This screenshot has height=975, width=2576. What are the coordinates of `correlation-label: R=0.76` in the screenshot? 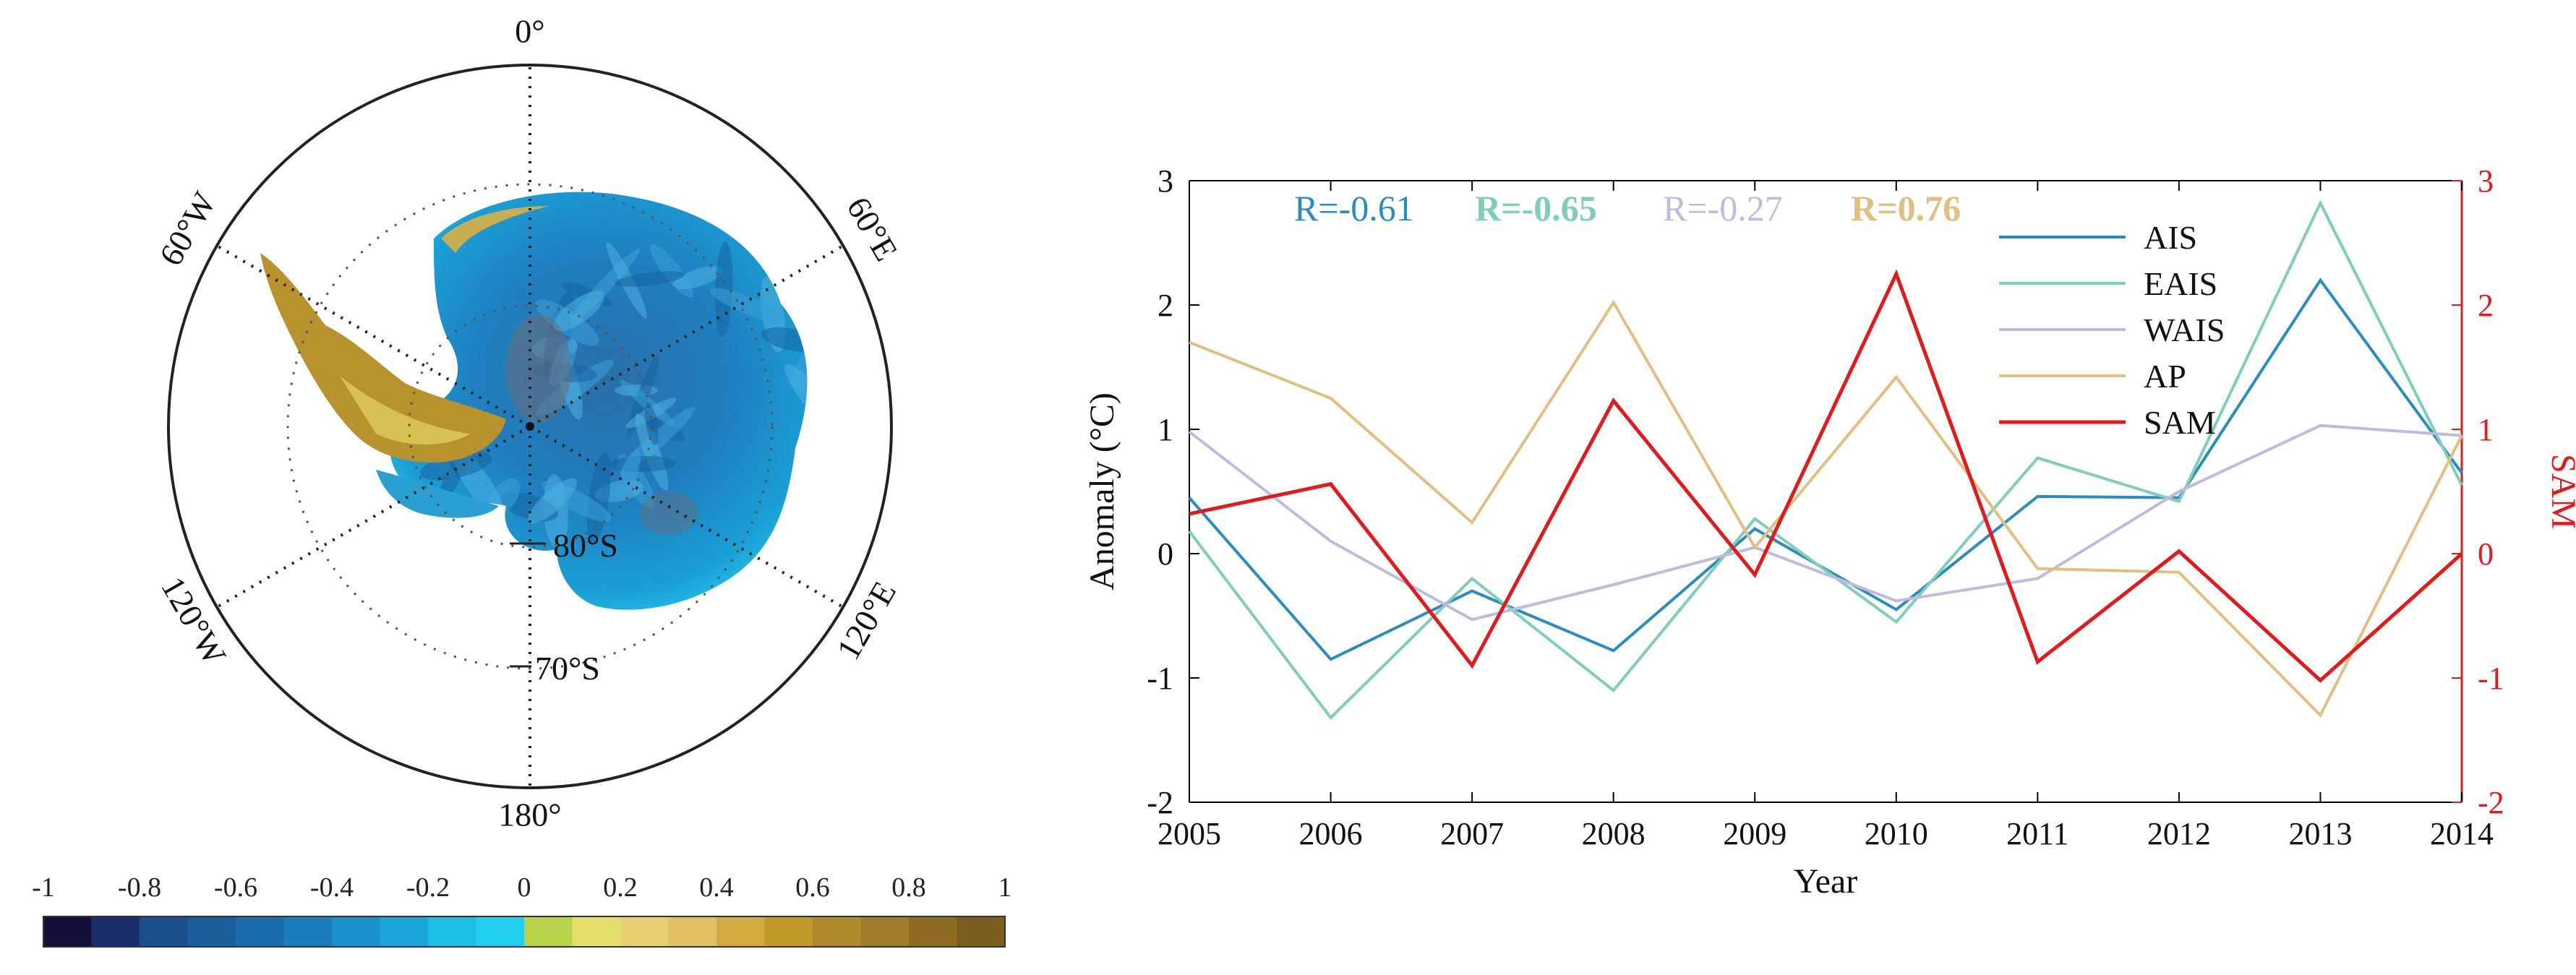 It's located at (1906, 208).